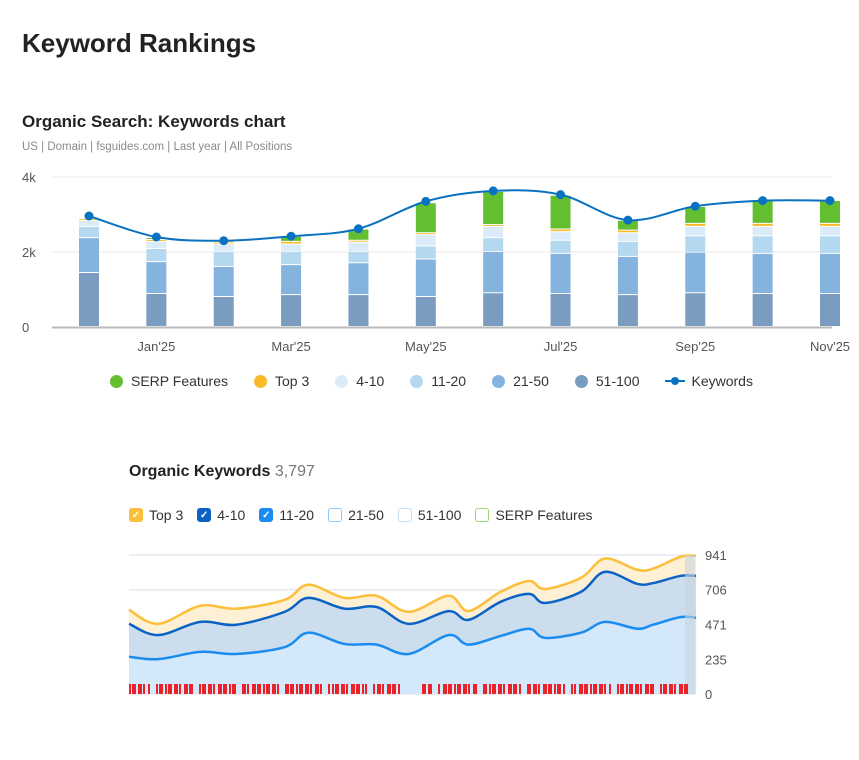 The image size is (859, 760). I want to click on legend-item: 51-100, so click(606, 381).